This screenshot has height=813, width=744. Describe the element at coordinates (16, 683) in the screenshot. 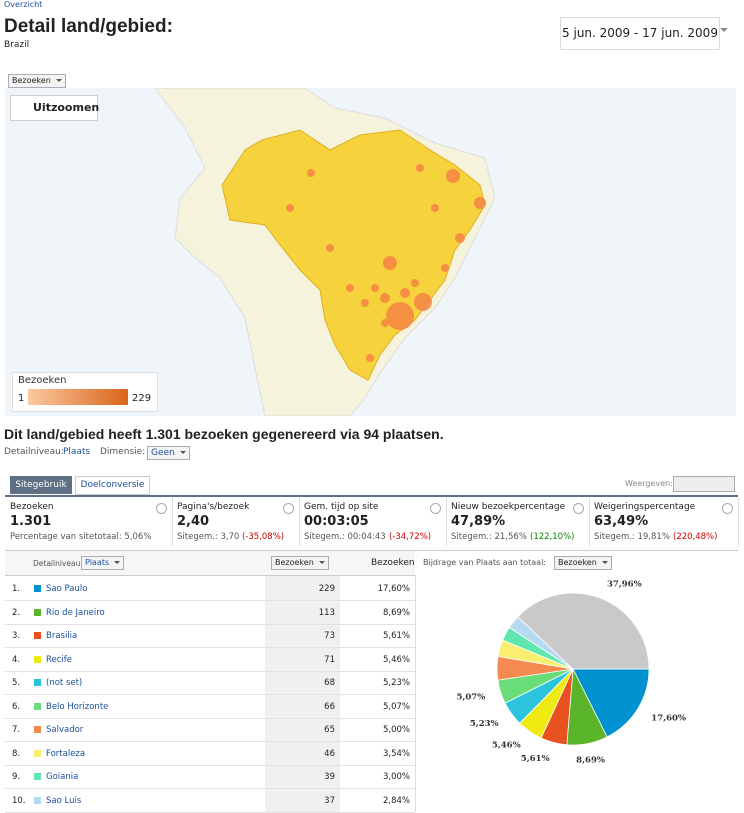

I see `row-index: 5.` at that location.